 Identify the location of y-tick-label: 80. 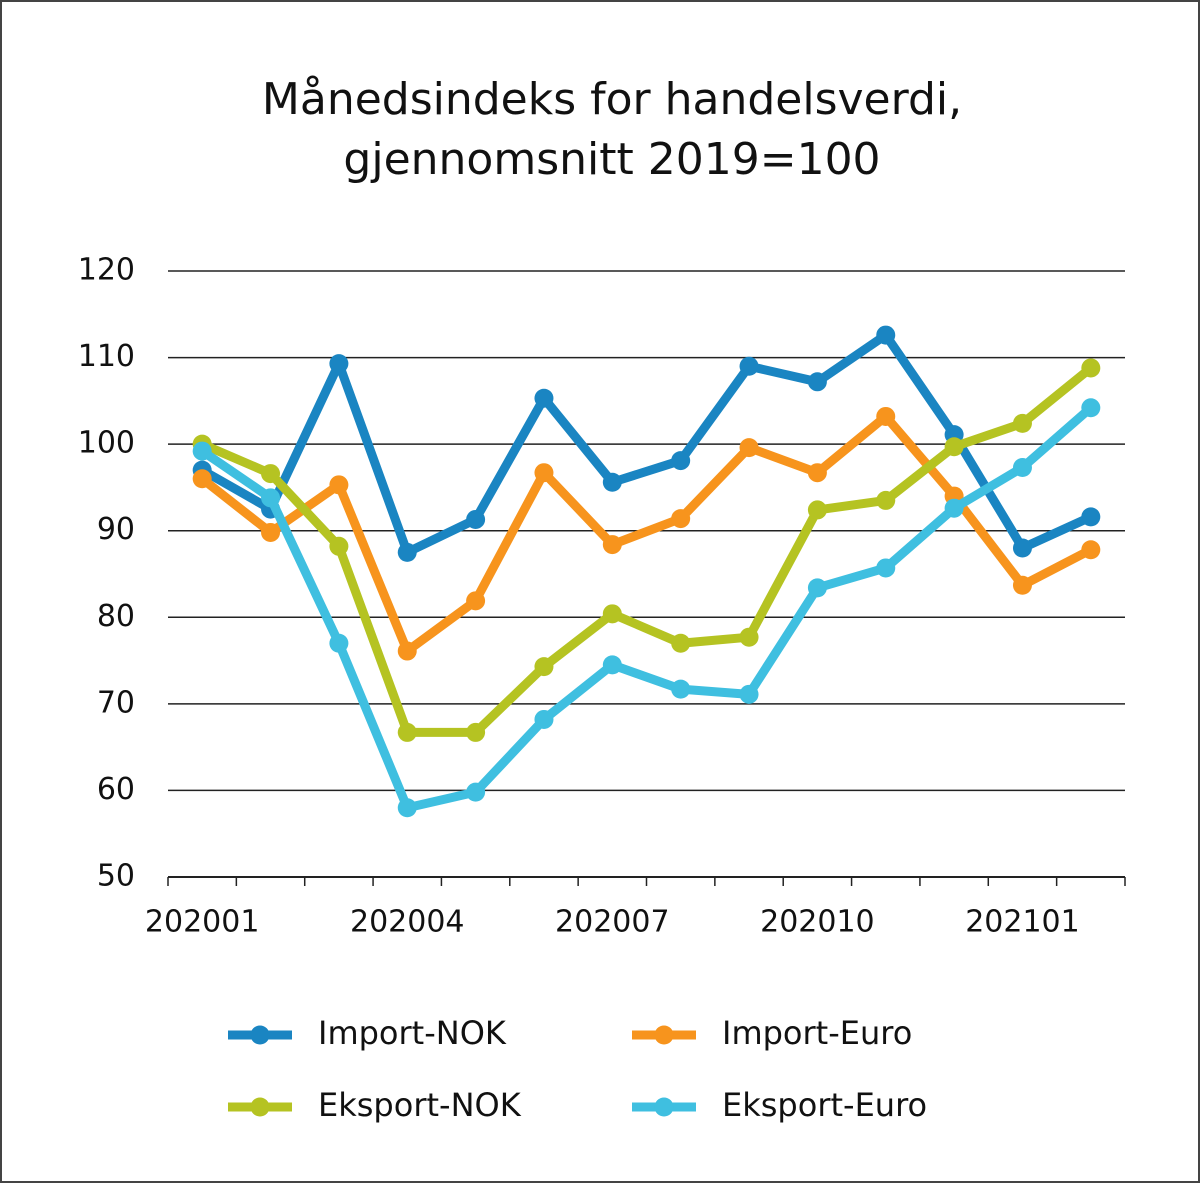
(116, 616).